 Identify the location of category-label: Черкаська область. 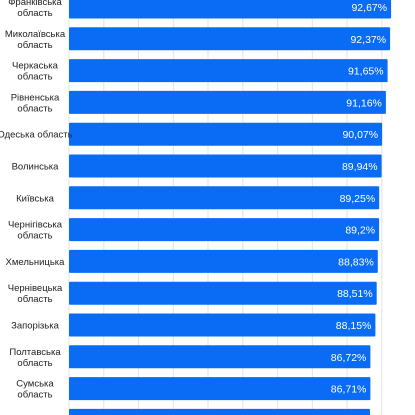
(35, 72).